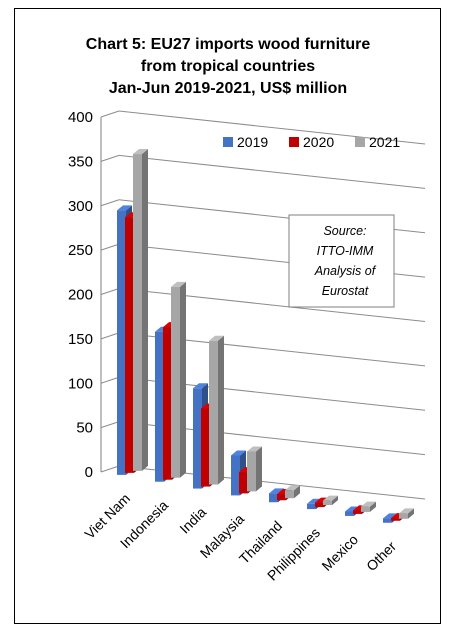 The image size is (458, 631). Describe the element at coordinates (381, 556) in the screenshot. I see `x-tick-label: Other` at that location.